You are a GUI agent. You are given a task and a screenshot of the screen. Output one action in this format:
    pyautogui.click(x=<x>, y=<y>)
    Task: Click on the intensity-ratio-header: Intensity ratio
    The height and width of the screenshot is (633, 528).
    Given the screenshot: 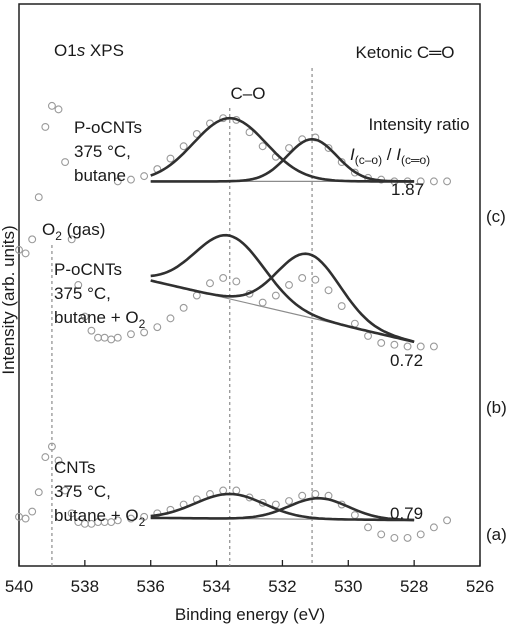 What is the action you would take?
    pyautogui.click(x=418, y=124)
    